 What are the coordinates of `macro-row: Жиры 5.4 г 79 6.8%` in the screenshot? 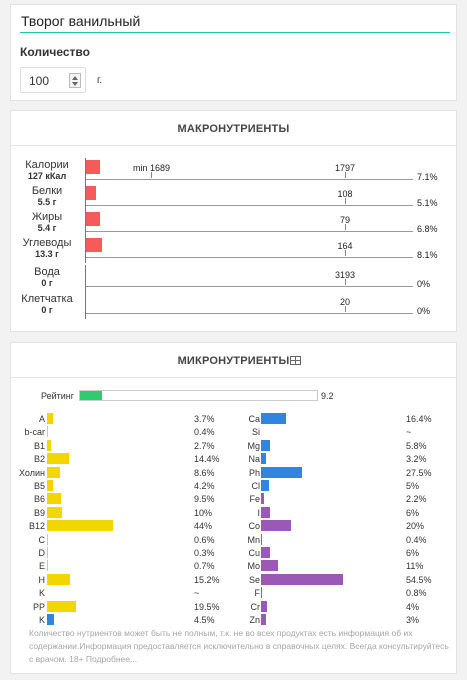 It's located at (233, 223).